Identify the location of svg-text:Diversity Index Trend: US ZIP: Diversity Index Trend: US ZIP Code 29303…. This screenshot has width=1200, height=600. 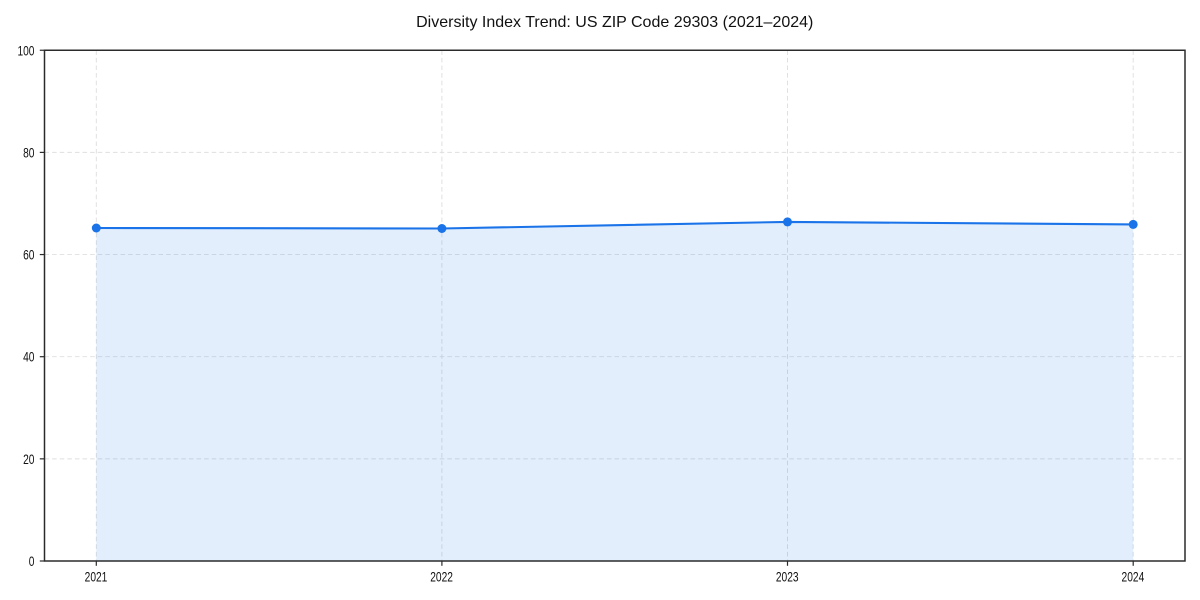
(614, 22).